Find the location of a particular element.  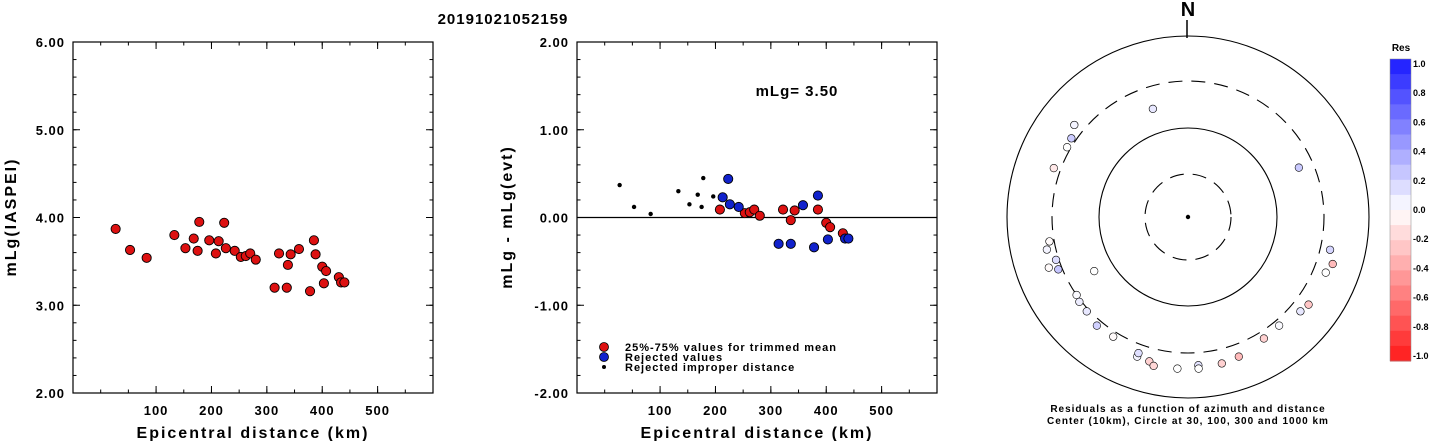

middle-y-tick-label: 2.00 is located at coordinates (554, 42).